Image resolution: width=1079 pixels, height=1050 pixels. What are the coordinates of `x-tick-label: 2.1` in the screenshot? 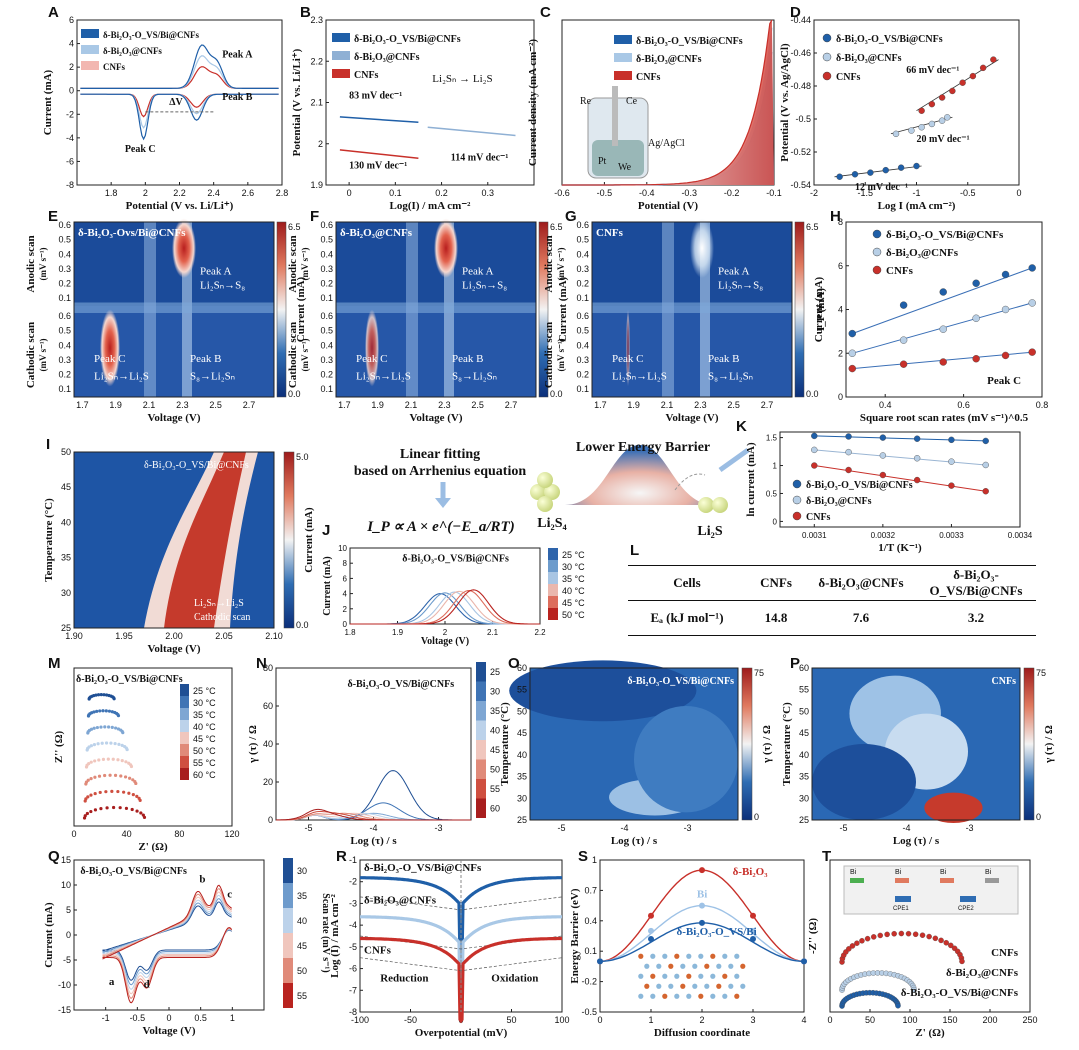 It's located at (149, 405).